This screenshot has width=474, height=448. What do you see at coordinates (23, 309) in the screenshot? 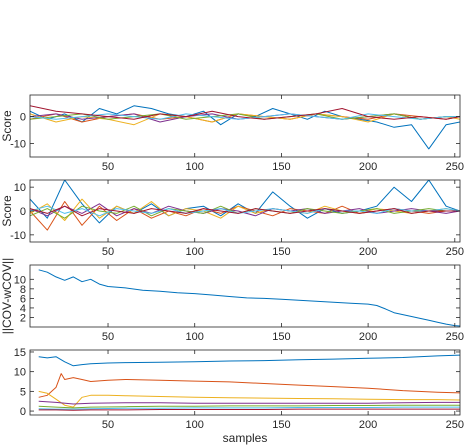
I see `y-tick-label: 4` at bounding box center [23, 309].